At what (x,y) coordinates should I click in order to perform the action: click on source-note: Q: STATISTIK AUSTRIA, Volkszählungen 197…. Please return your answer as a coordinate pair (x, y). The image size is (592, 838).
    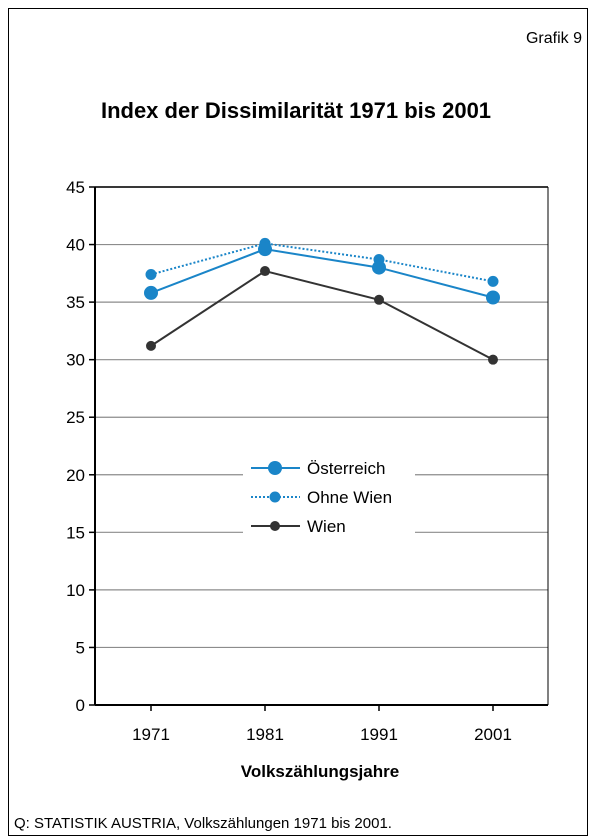
    Looking at the image, I should click on (203, 823).